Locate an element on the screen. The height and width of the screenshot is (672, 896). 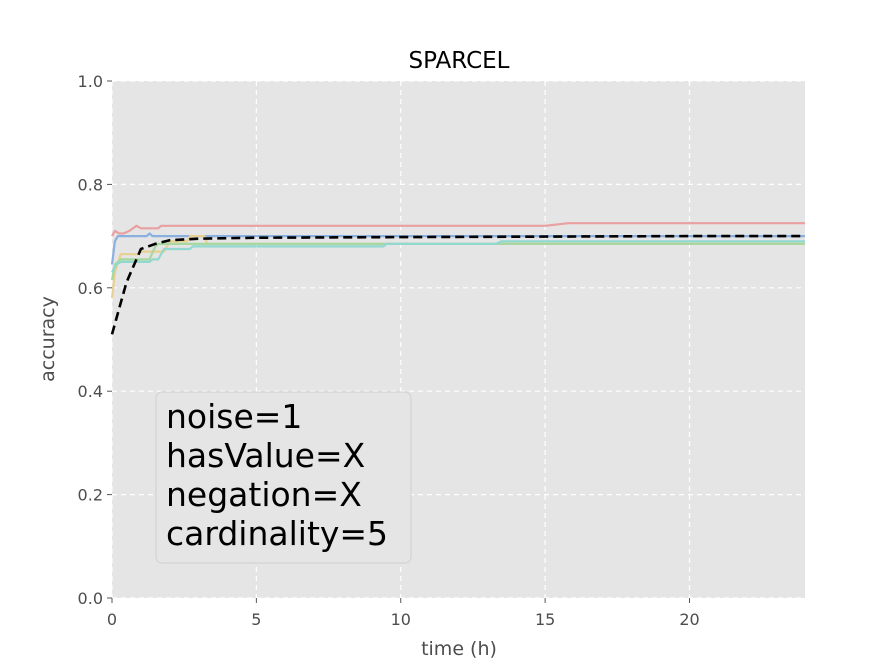
y-tick-label: 0.0 is located at coordinates (90, 598).